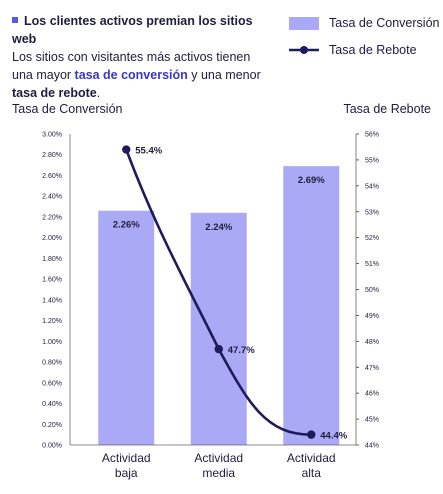  What do you see at coordinates (224, 75) in the screenshot?
I see `subtitle-text-2: y una menor` at bounding box center [224, 75].